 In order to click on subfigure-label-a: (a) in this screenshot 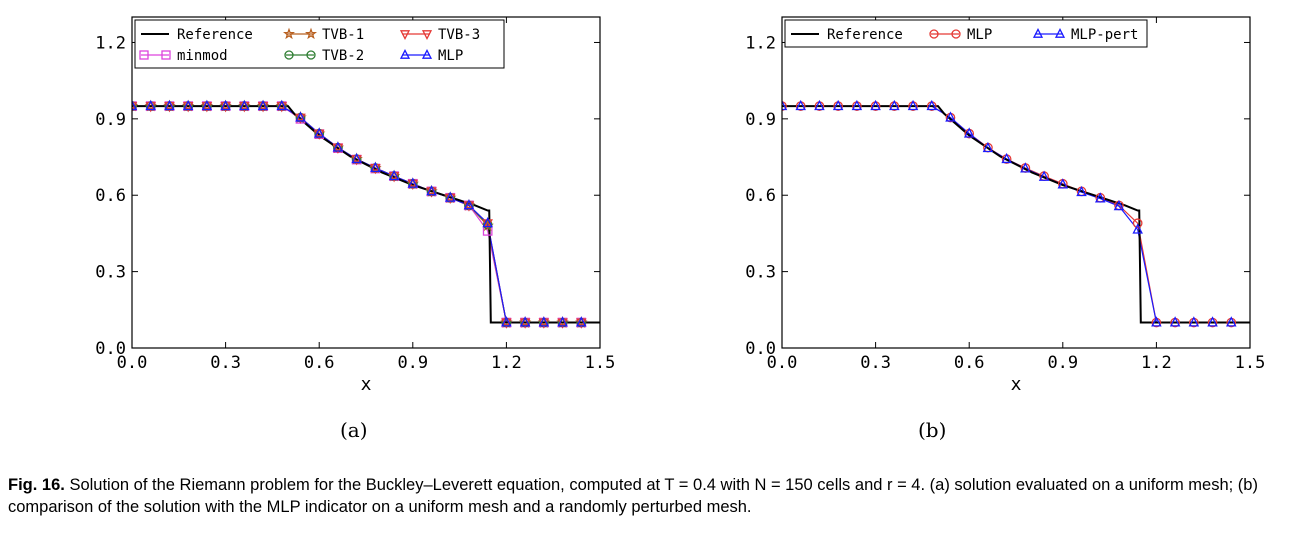, I will do `click(354, 430)`.